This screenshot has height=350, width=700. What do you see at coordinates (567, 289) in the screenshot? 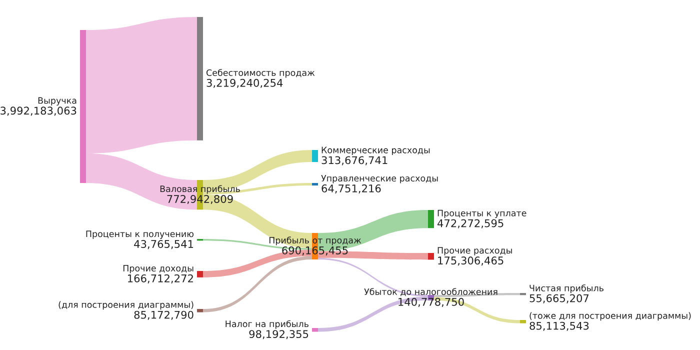
I see `category-label: Чистая прибыль` at bounding box center [567, 289].